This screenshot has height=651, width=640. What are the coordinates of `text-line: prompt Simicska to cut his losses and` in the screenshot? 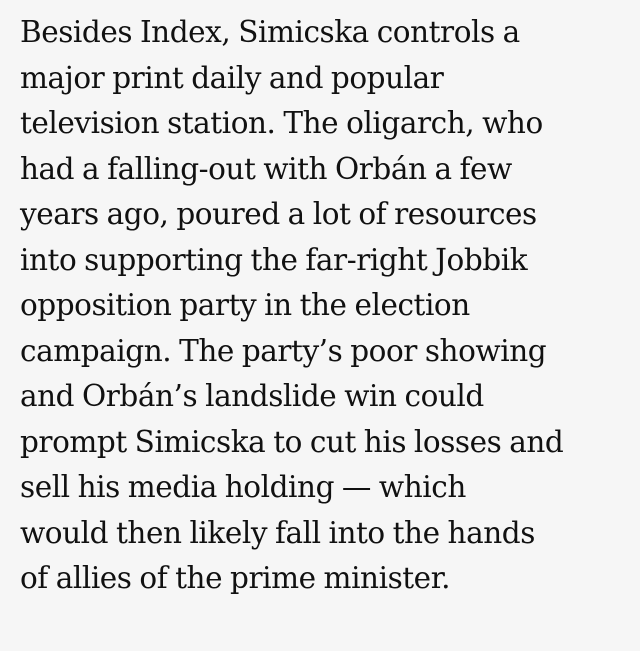 It's located at (292, 441).